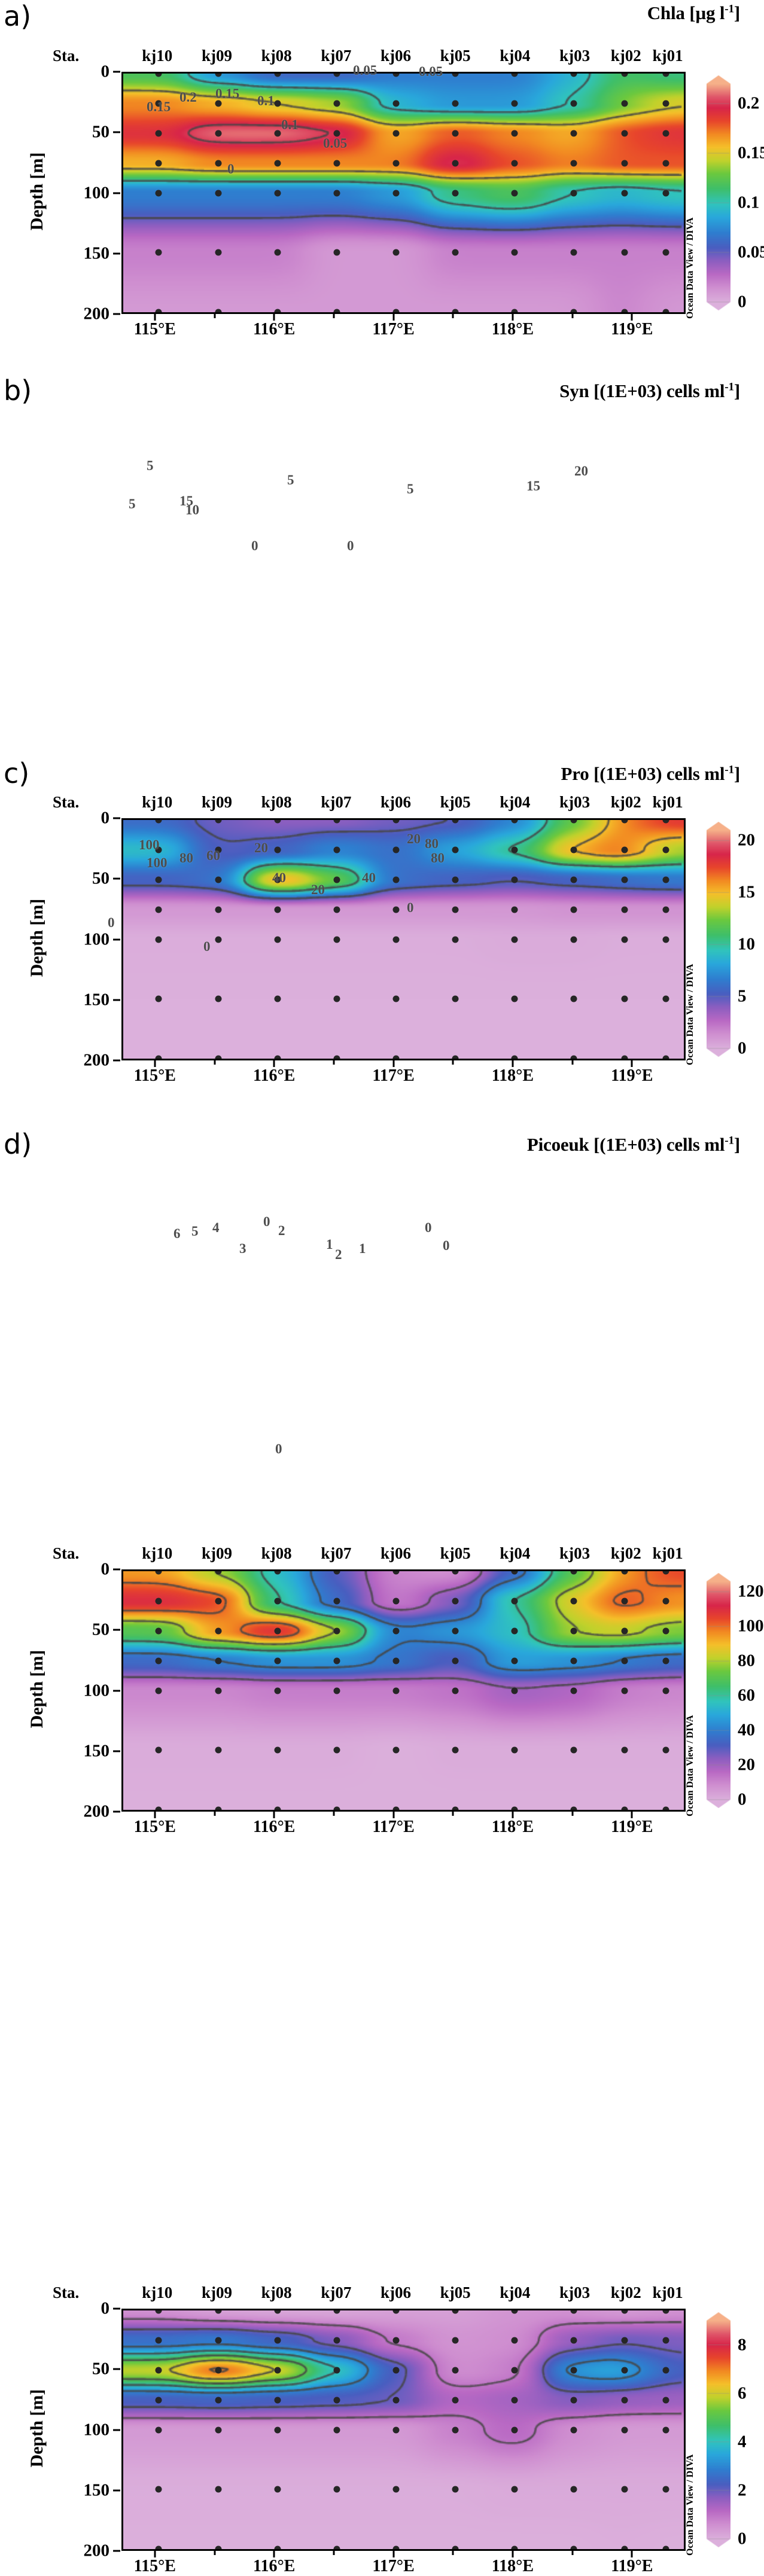  What do you see at coordinates (651, 774) in the screenshot?
I see `panel-title-3: Pro [(1E+03) cells ml-1]` at bounding box center [651, 774].